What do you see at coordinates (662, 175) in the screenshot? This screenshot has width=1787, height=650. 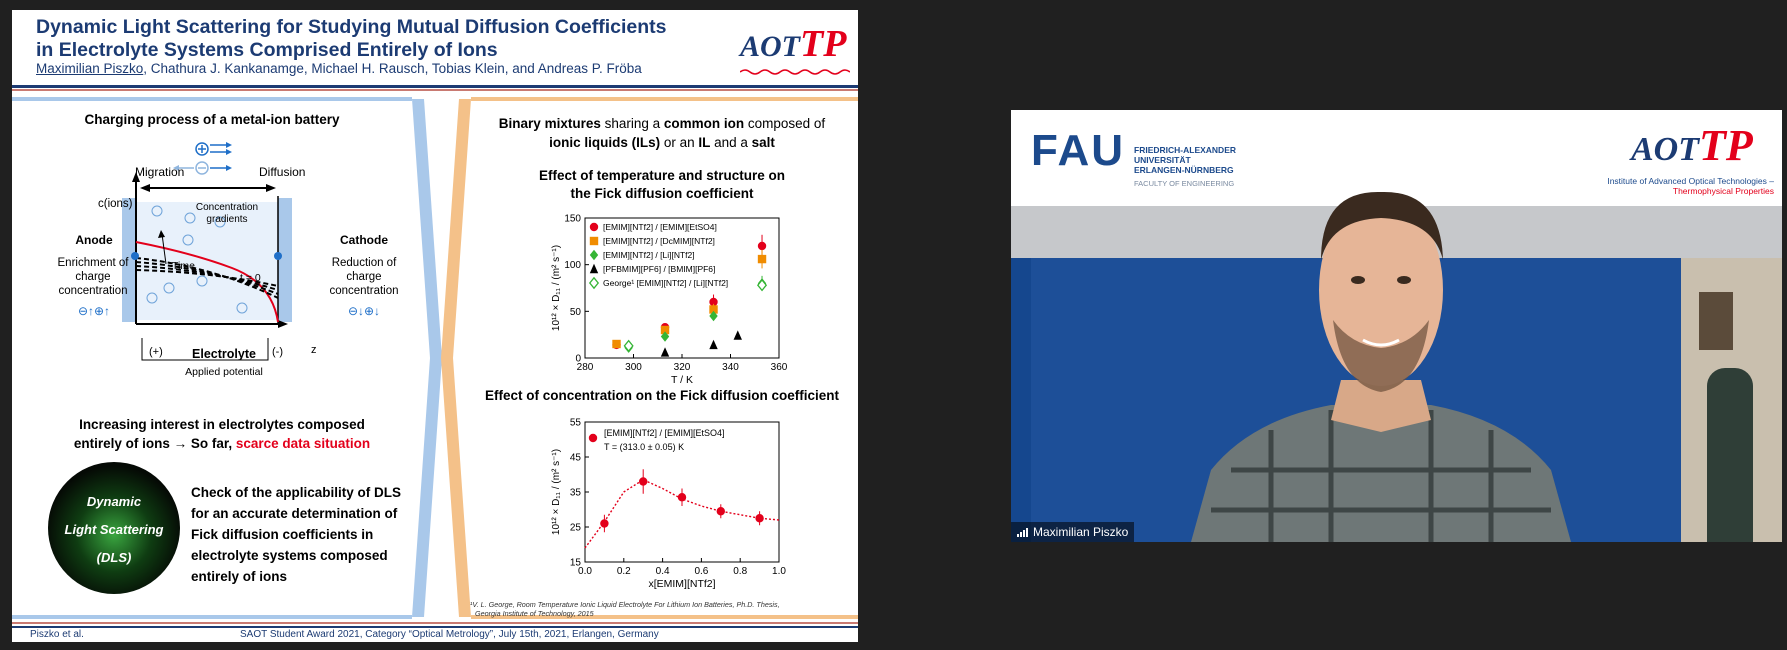 I see `chart1-title-1: Effect of temperature and structure on` at bounding box center [662, 175].